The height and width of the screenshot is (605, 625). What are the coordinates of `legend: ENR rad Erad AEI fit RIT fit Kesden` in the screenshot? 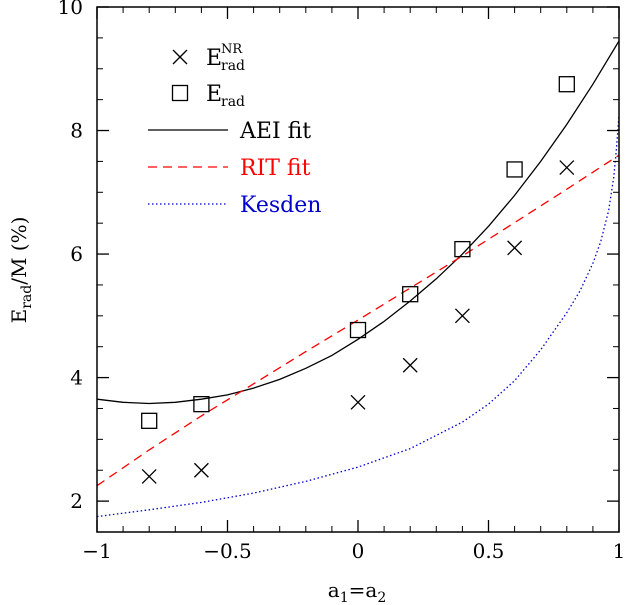 It's located at (234, 130).